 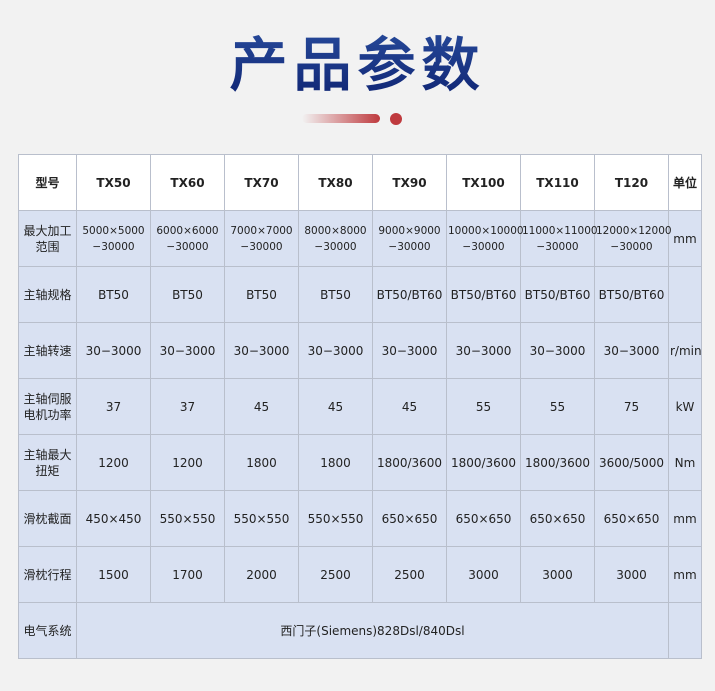 I want to click on table-cell: 6000×6000 −30000, so click(x=187, y=238).